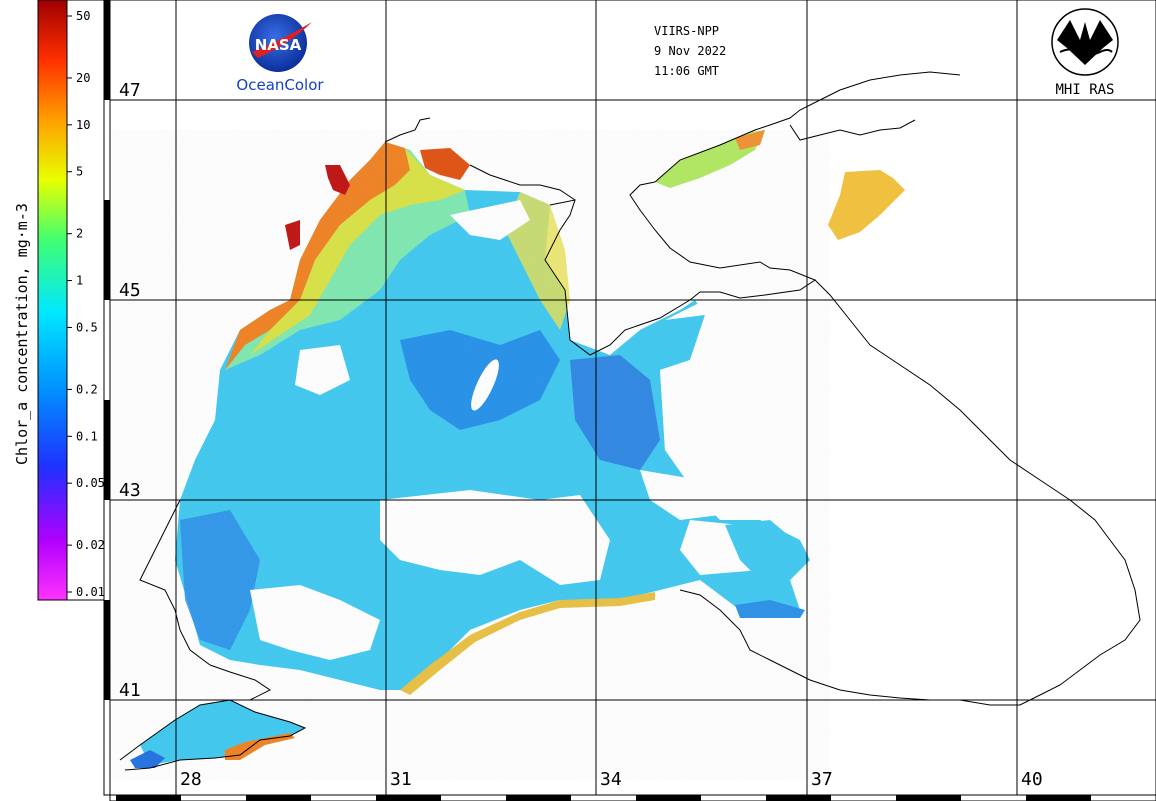 This screenshot has width=1156, height=801. I want to click on azov-north-coast, so click(807, 127).